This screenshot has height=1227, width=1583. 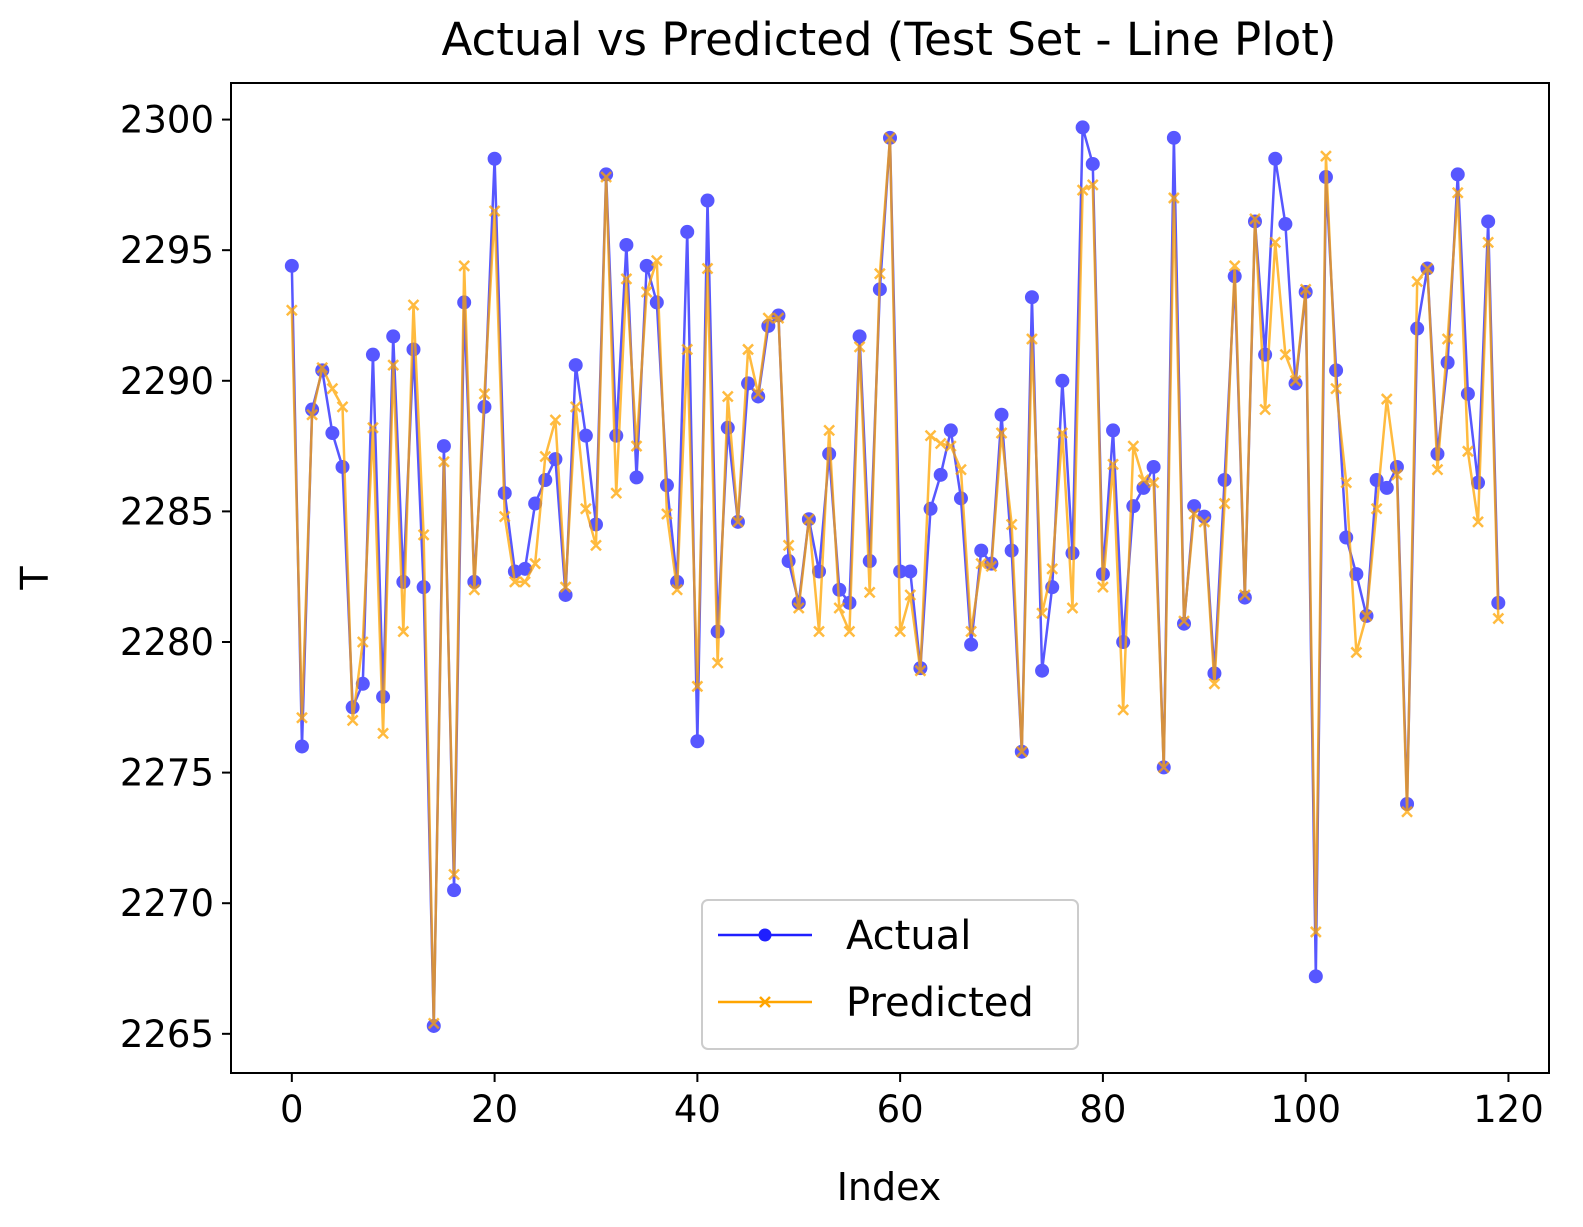 I want to click on x-tick-label-4: 80, so click(x=1102, y=1109).